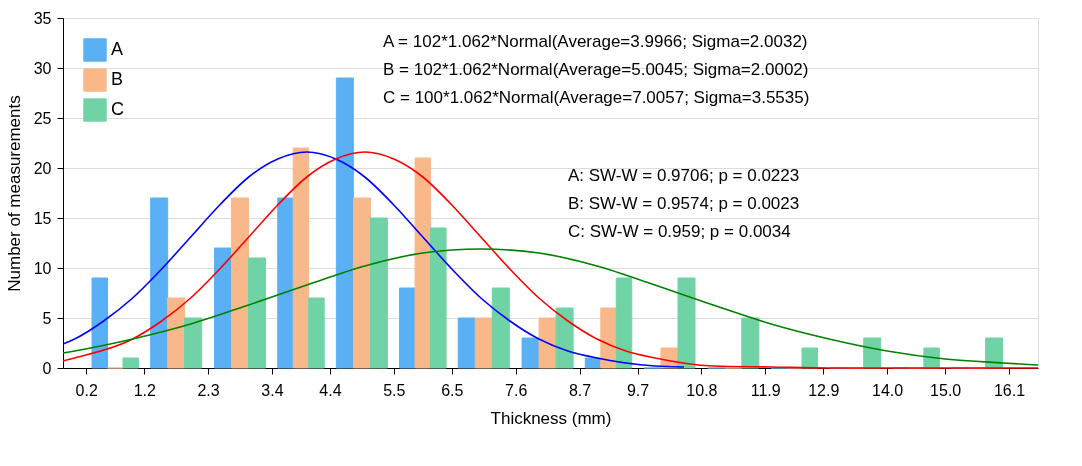 The height and width of the screenshot is (466, 1082). Describe the element at coordinates (888, 390) in the screenshot. I see `x-tick-label: 14.0` at that location.